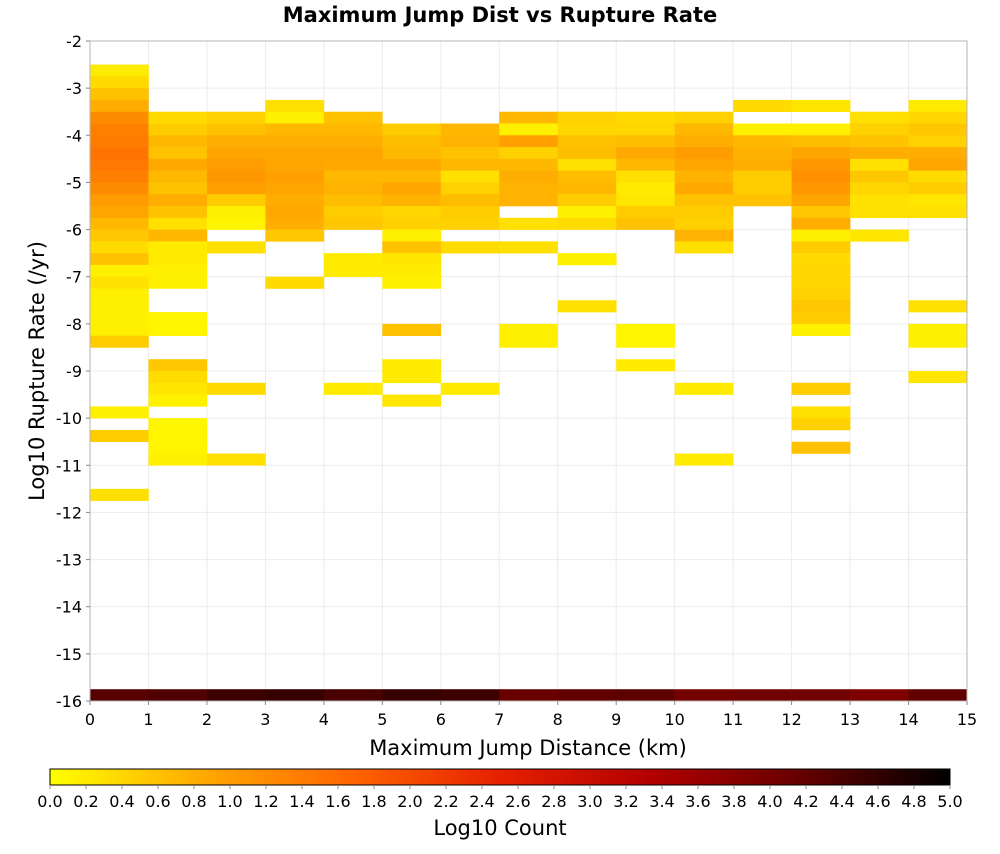  What do you see at coordinates (625, 801) in the screenshot?
I see `colorbar-tick-label: 3.2` at bounding box center [625, 801].